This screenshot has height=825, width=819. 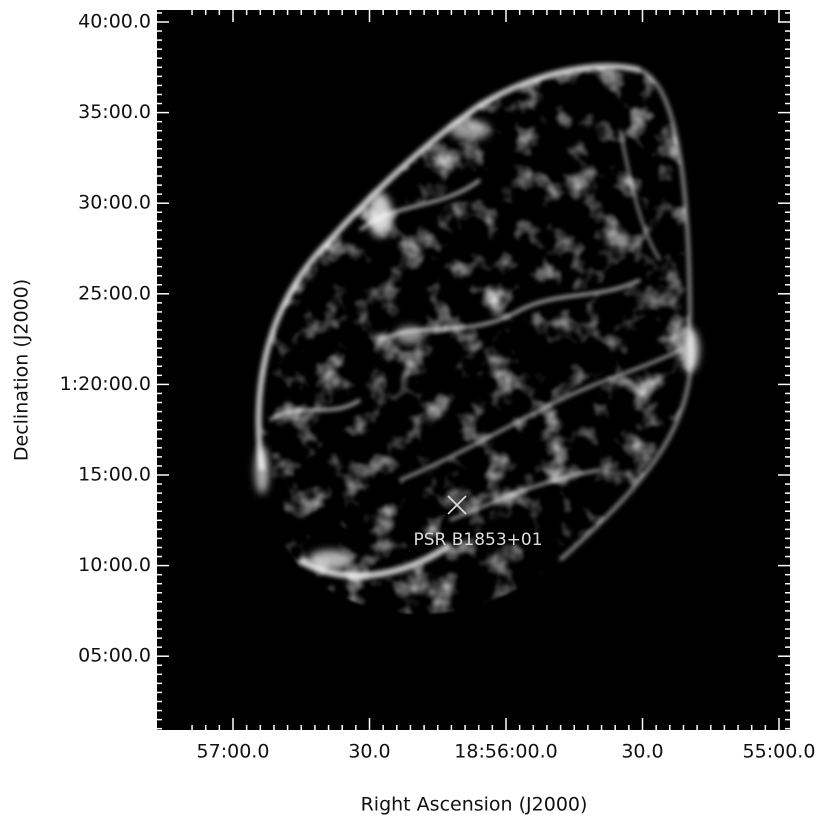 What do you see at coordinates (114, 112) in the screenshot?
I see `y-tick-label: 35:00.0` at bounding box center [114, 112].